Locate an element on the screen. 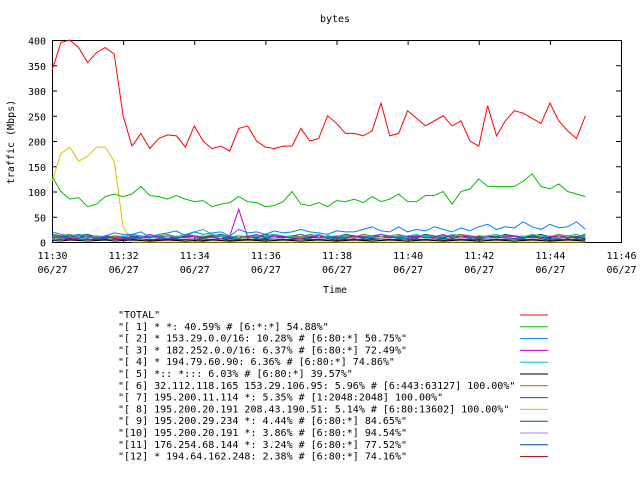  x-tick-time: 11:40 is located at coordinates (408, 256).